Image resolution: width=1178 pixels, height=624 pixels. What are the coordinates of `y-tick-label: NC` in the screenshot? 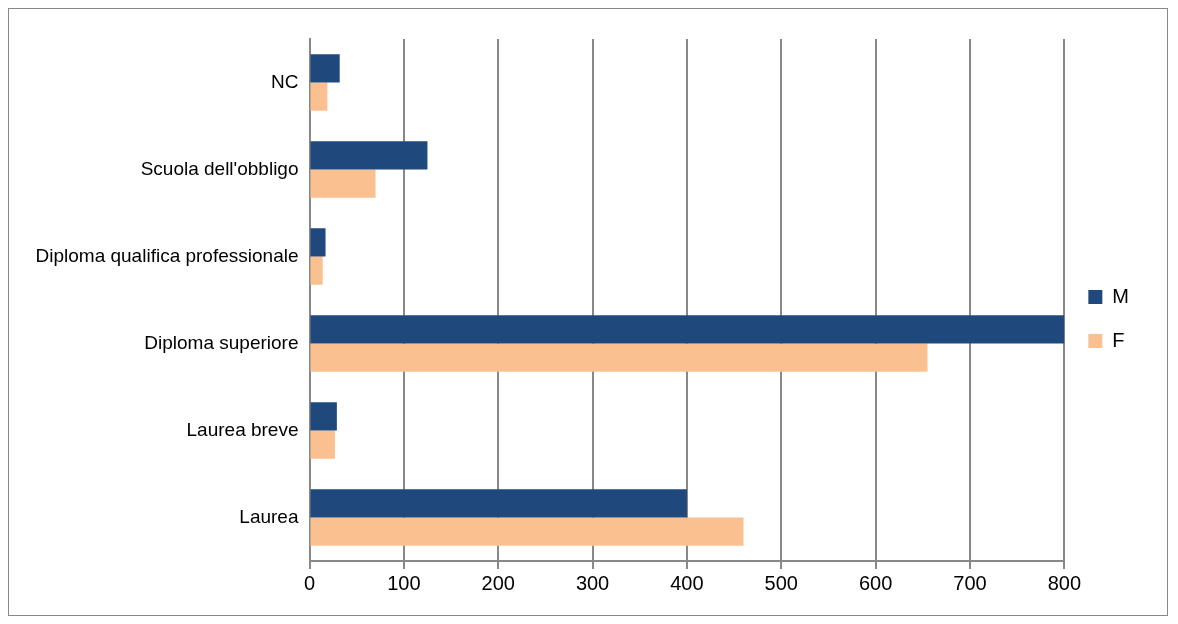 It's located at (285, 81).